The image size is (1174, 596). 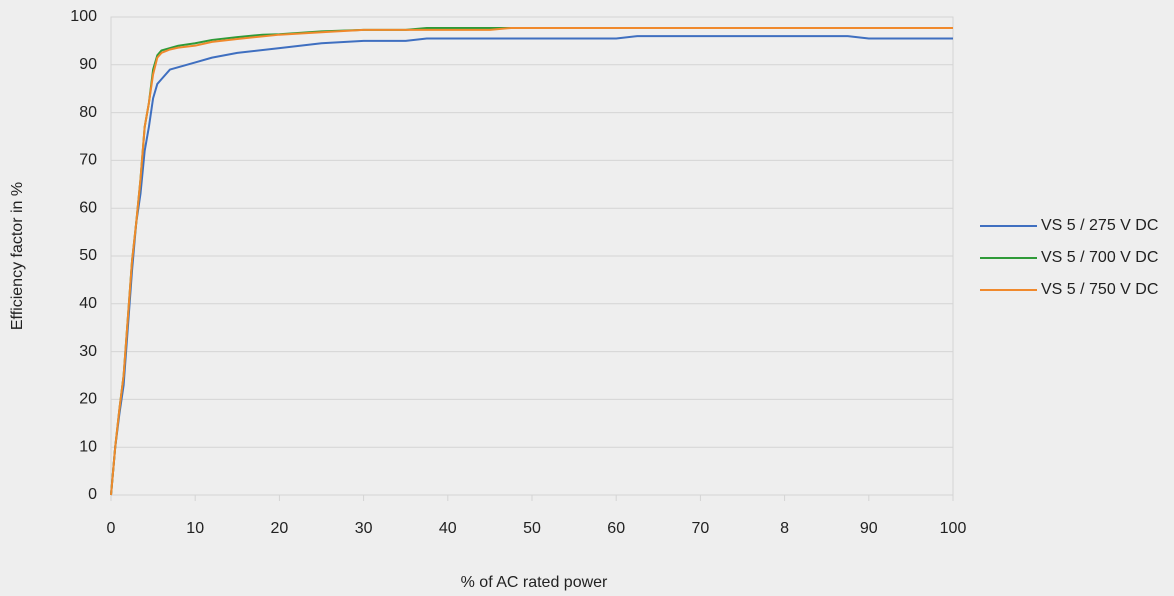 I want to click on x-tick-label: 100, so click(x=953, y=528).